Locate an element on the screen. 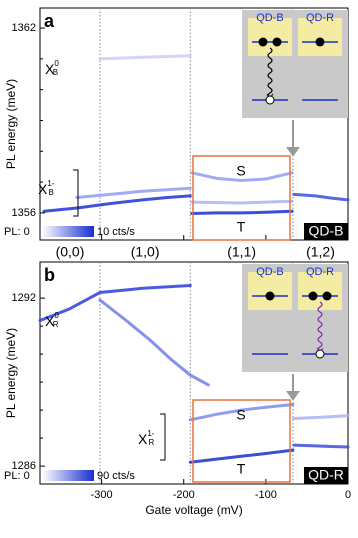 This screenshot has width=358, height=538. corner-label: QD-B is located at coordinates (326, 231).